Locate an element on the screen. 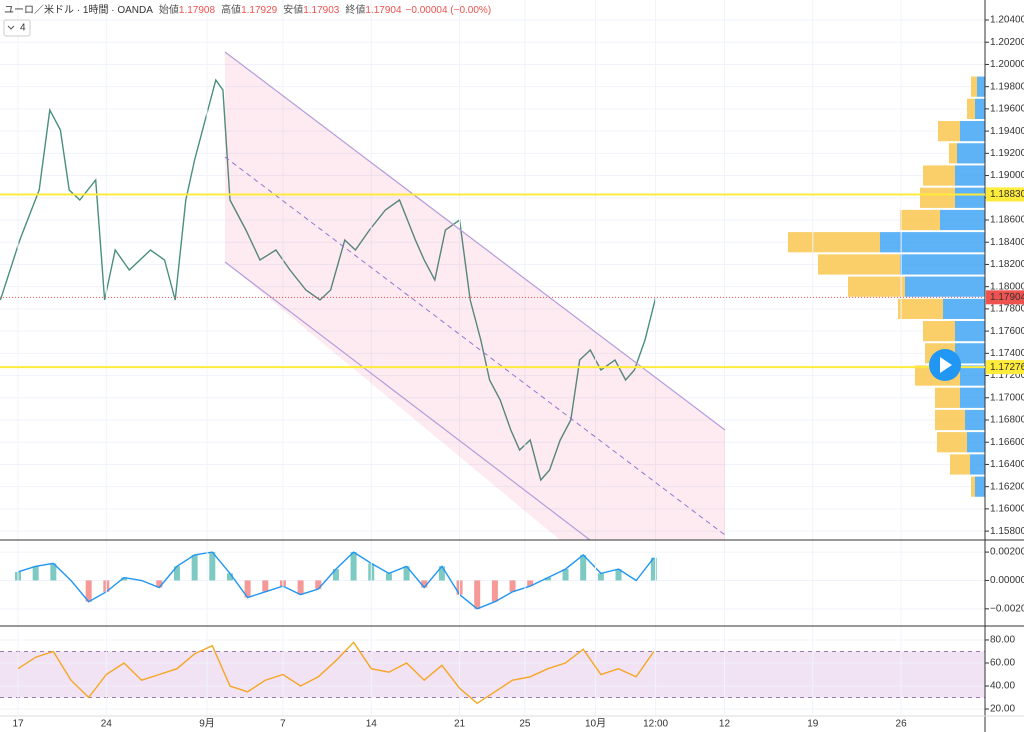  x-tick-label: 9月 is located at coordinates (207, 724).